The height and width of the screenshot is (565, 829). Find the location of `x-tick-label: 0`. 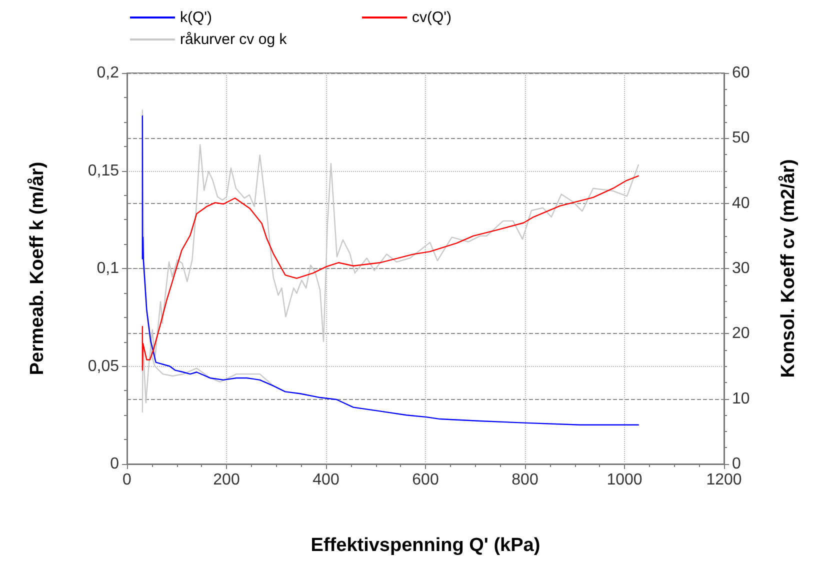

x-tick-label: 0 is located at coordinates (127, 480).